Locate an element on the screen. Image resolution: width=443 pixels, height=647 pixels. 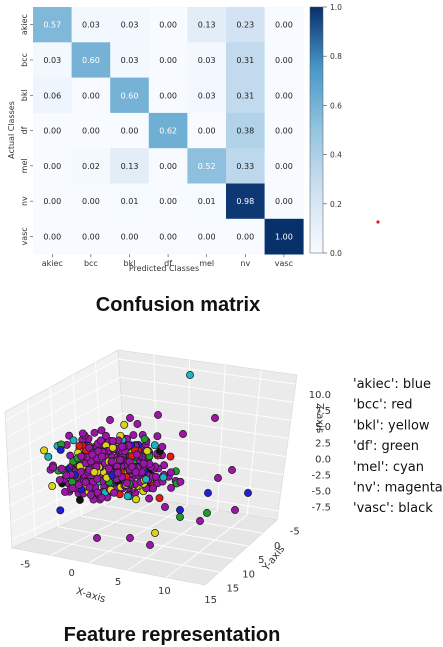
heatmap-cell-label: 0.33 is located at coordinates (245, 166).